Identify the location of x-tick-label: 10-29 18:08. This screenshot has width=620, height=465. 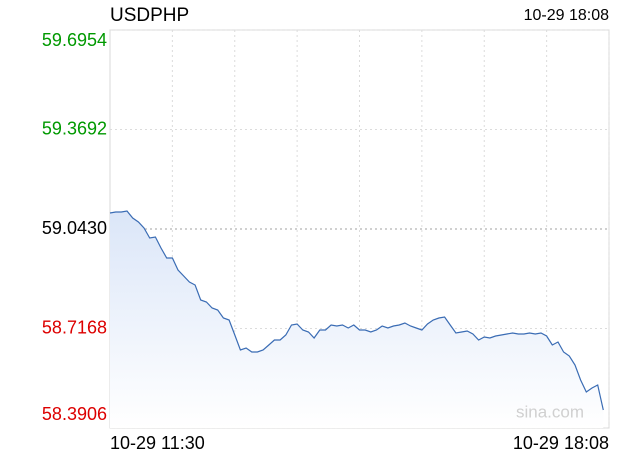
(561, 443).